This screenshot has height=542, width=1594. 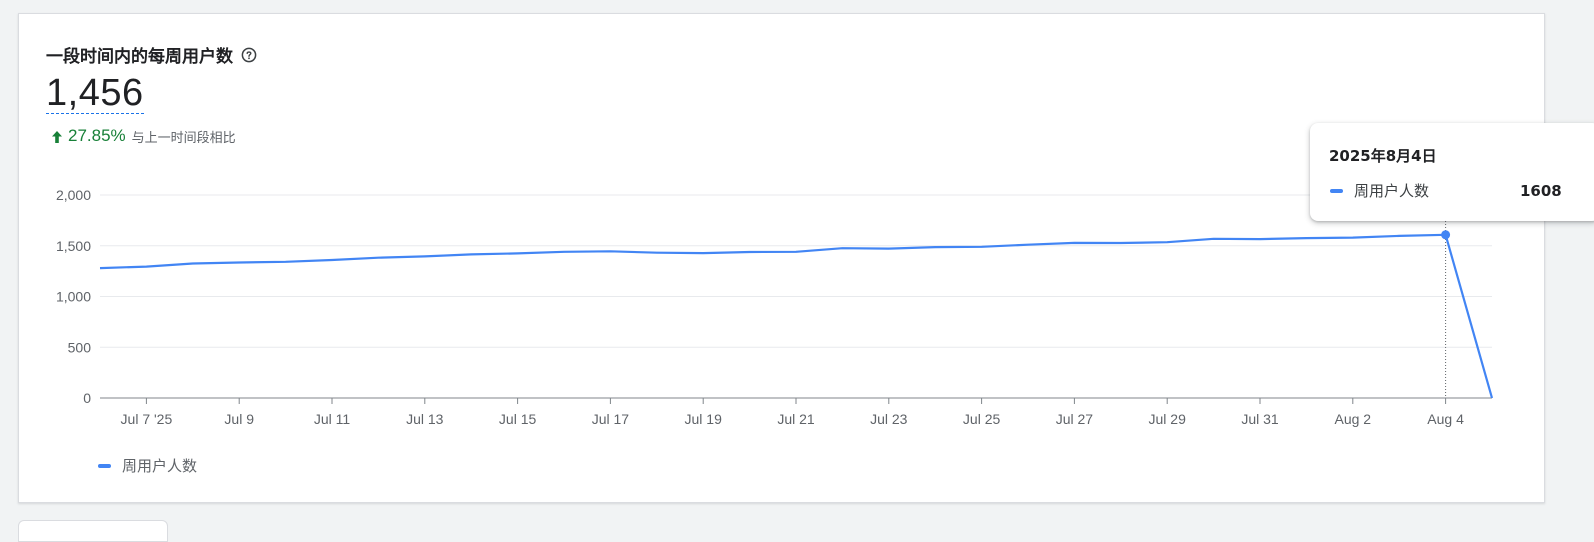 I want to click on change-indicator: 27.85% 与上一时间段相比, so click(x=143, y=136).